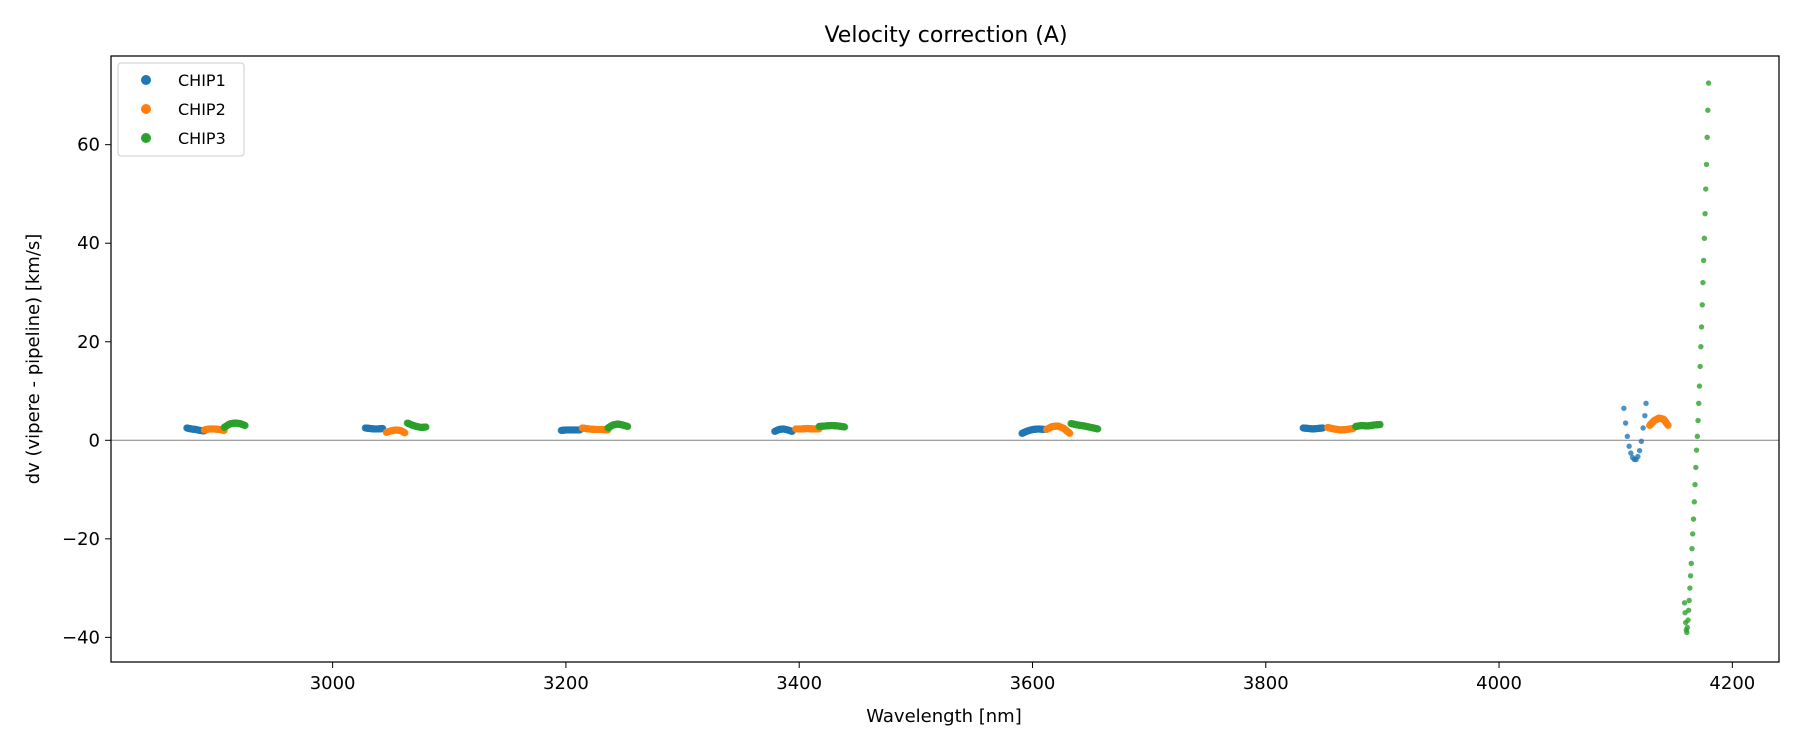 This screenshot has width=1800, height=750. What do you see at coordinates (81, 637) in the screenshot?
I see `y-tick-label: −40` at bounding box center [81, 637].